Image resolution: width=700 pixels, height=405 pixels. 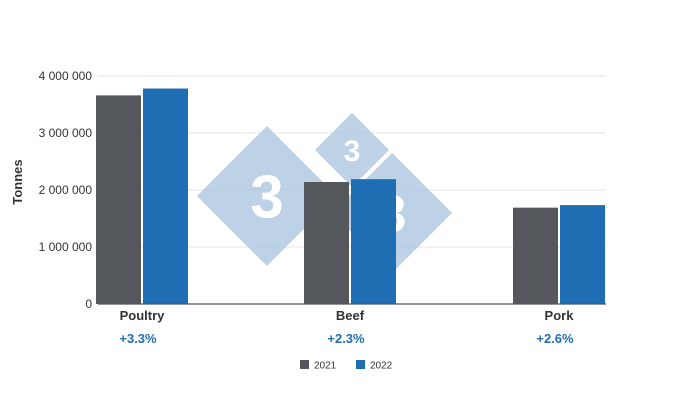 What do you see at coordinates (138, 338) in the screenshot?
I see `change-annotation: +3.3%` at bounding box center [138, 338].